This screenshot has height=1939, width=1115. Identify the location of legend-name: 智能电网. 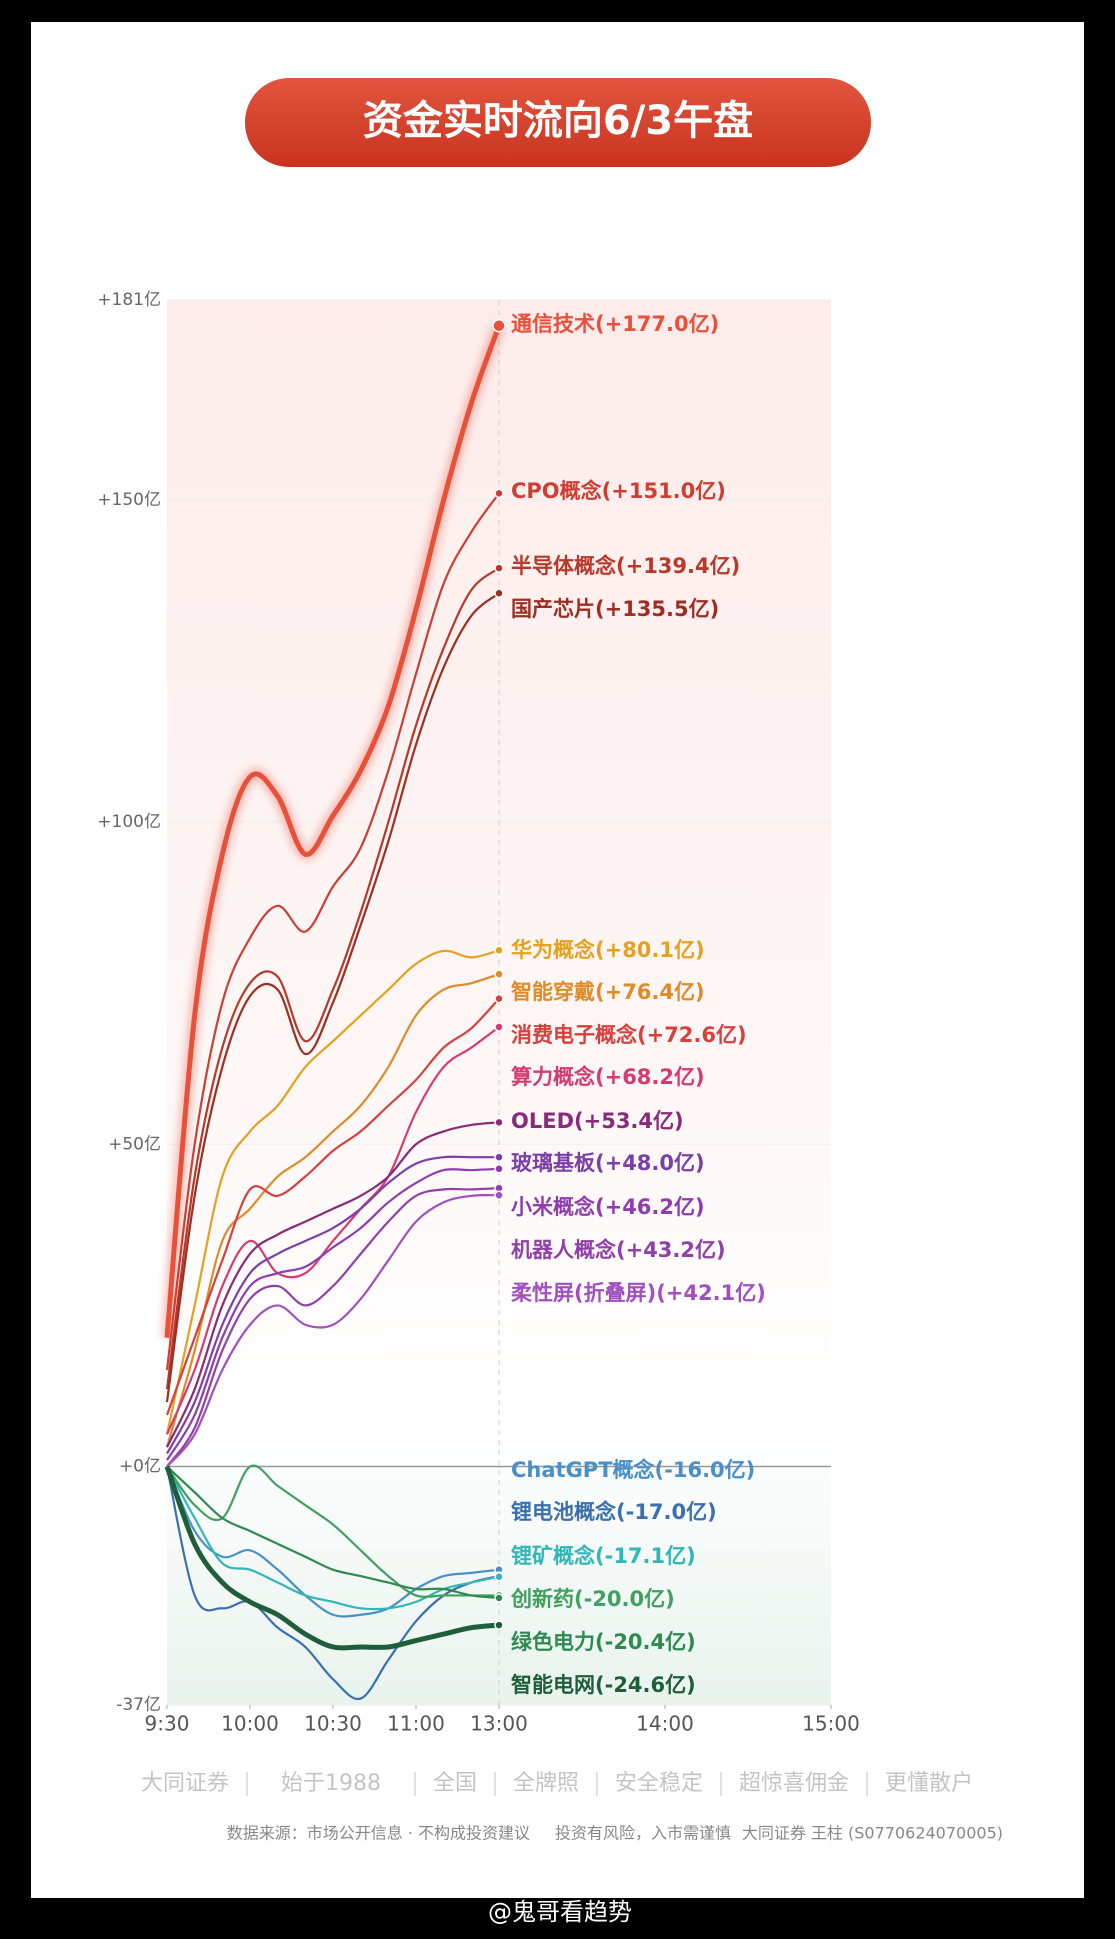
(553, 1685).